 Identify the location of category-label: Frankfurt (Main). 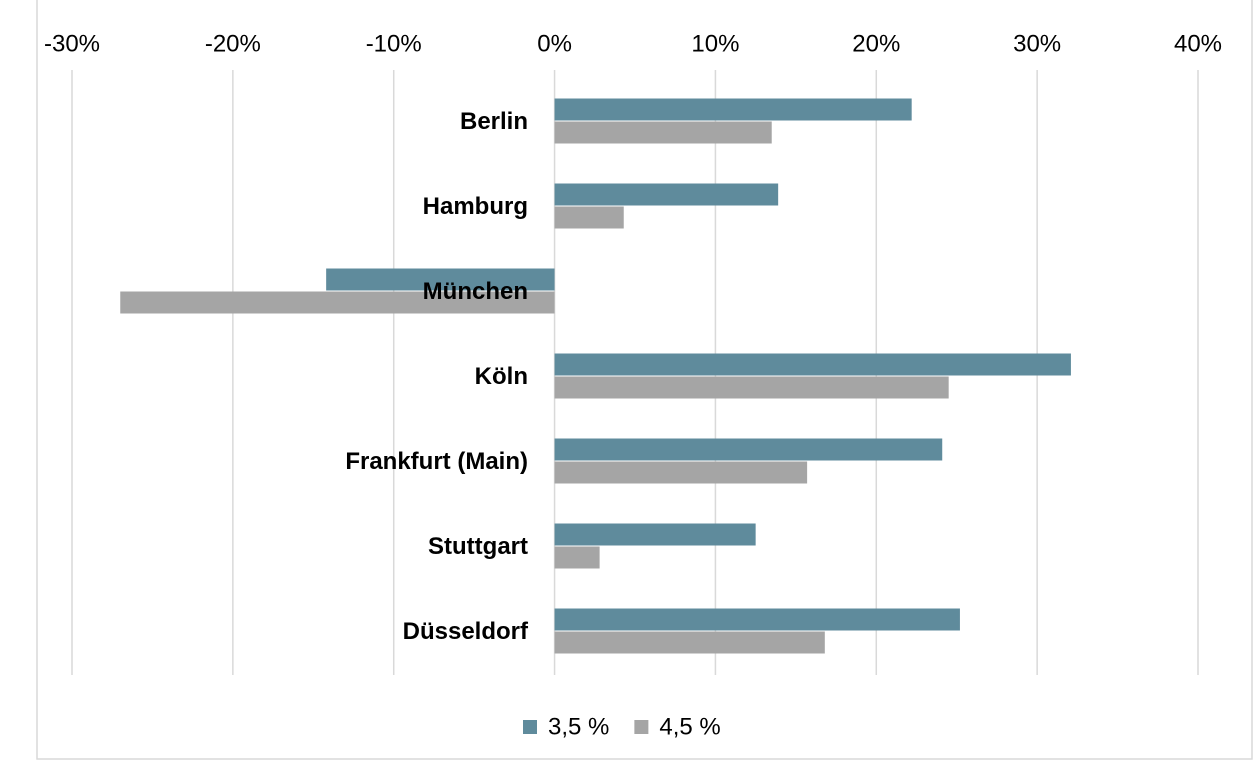
(436, 461).